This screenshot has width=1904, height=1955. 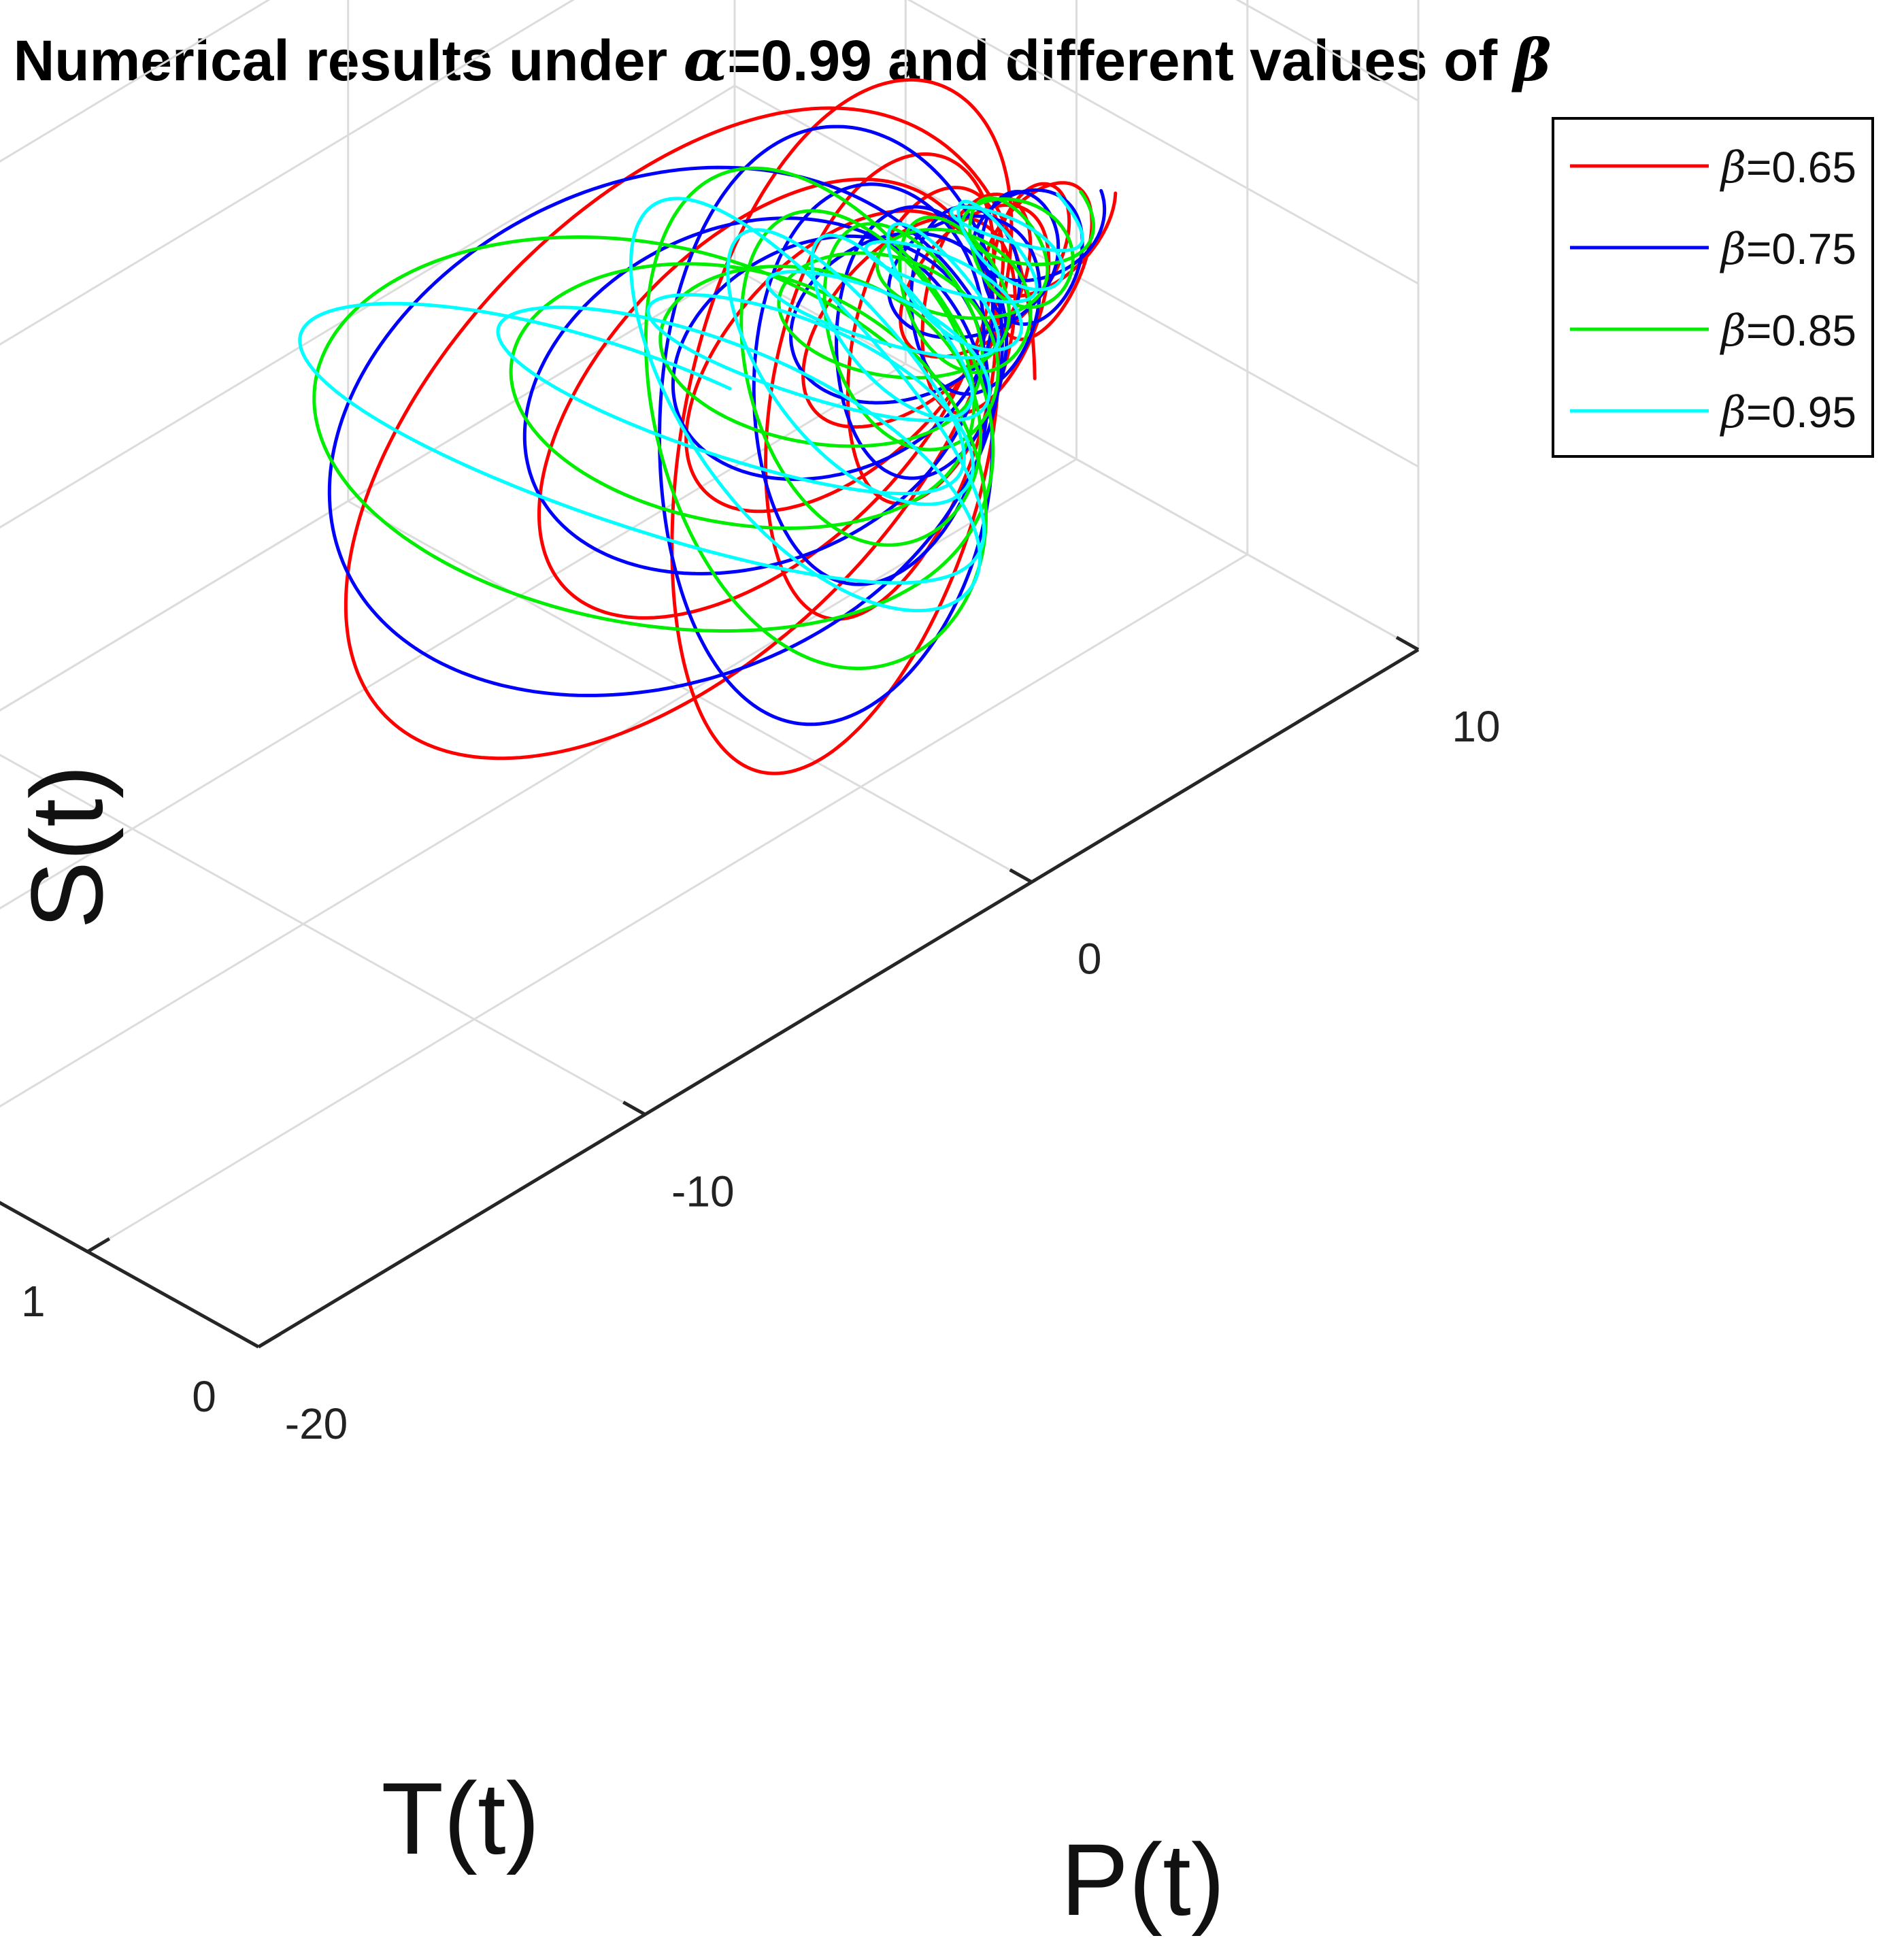 What do you see at coordinates (204, 1396) in the screenshot?
I see `y-tick-label: 0` at bounding box center [204, 1396].